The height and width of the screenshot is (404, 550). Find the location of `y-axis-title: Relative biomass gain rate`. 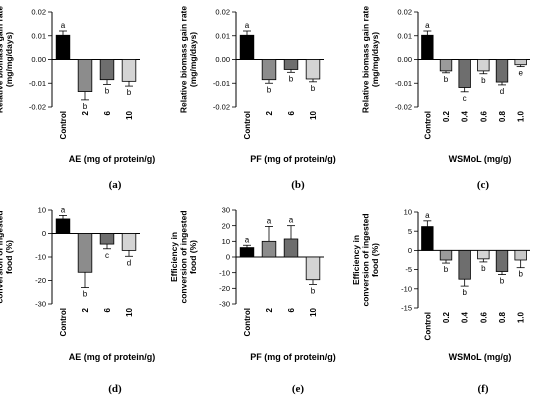

y-axis-title: Relative biomass gain rate is located at coordinates (184, 60).